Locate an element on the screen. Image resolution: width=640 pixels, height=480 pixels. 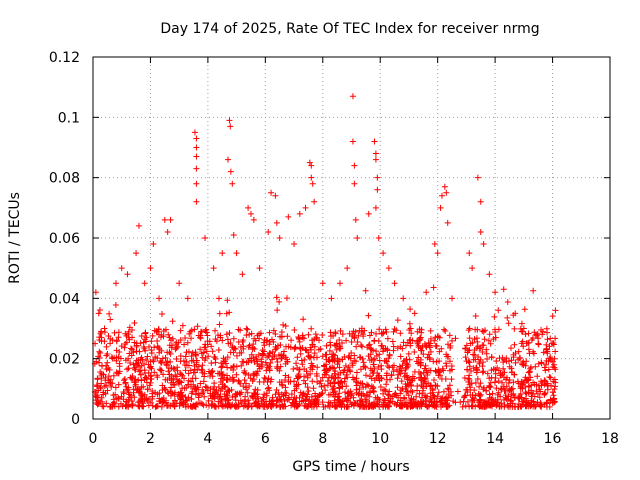
x-tick-label: 18 is located at coordinates (610, 439).